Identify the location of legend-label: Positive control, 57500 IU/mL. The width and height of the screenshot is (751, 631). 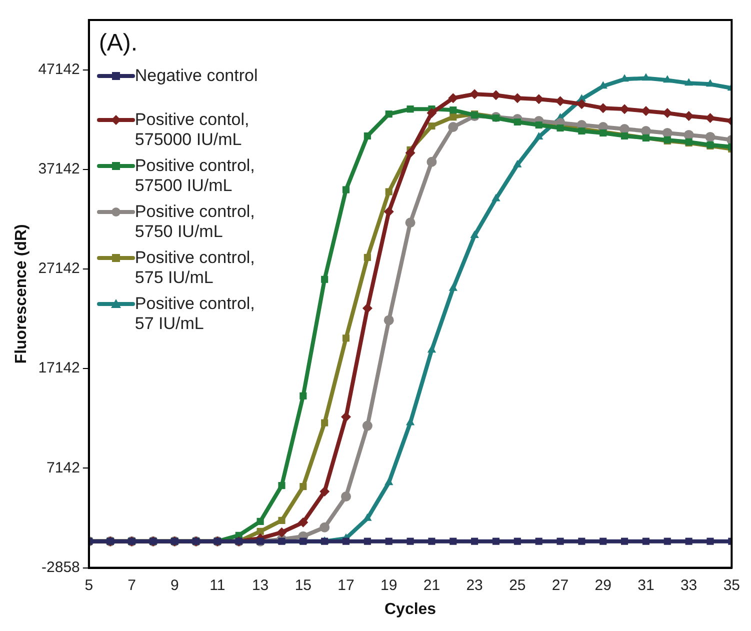
(195, 176).